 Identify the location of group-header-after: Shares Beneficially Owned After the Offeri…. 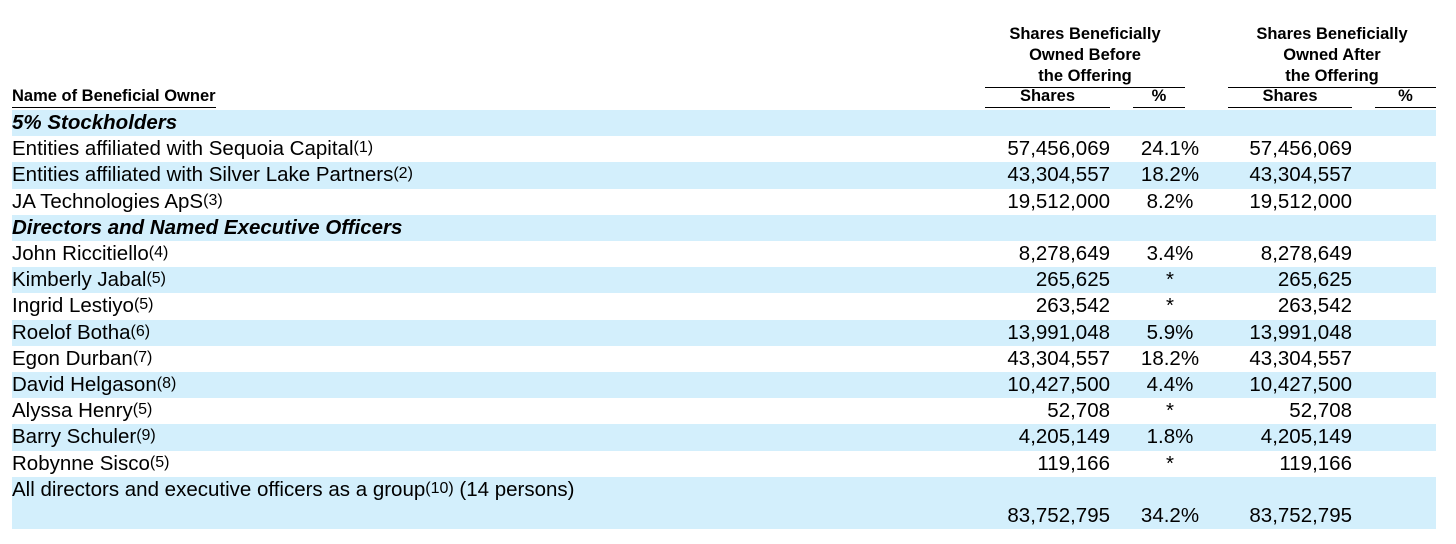
(1332, 56).